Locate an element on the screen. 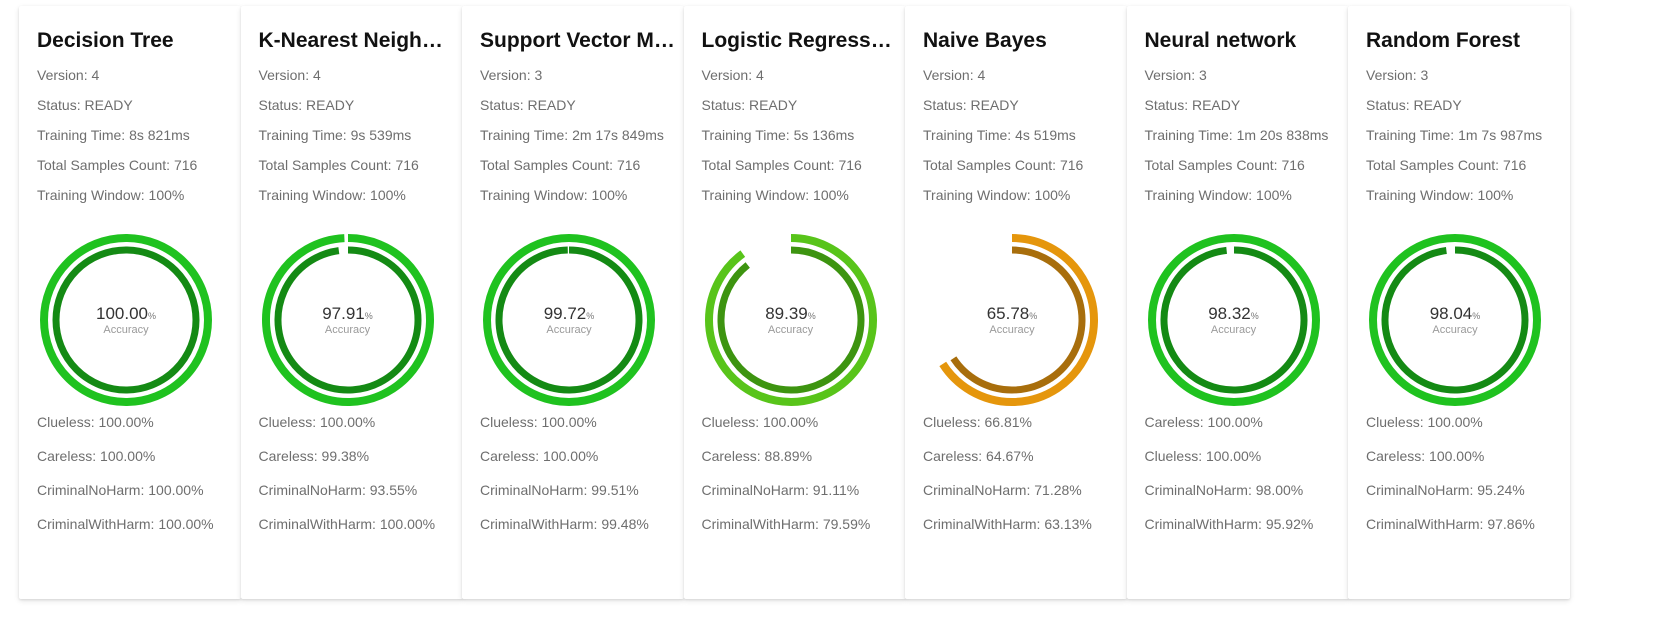 This screenshot has width=1665, height=619. accuracy-gauge: 99.72% Accuracy is located at coordinates (569, 320).